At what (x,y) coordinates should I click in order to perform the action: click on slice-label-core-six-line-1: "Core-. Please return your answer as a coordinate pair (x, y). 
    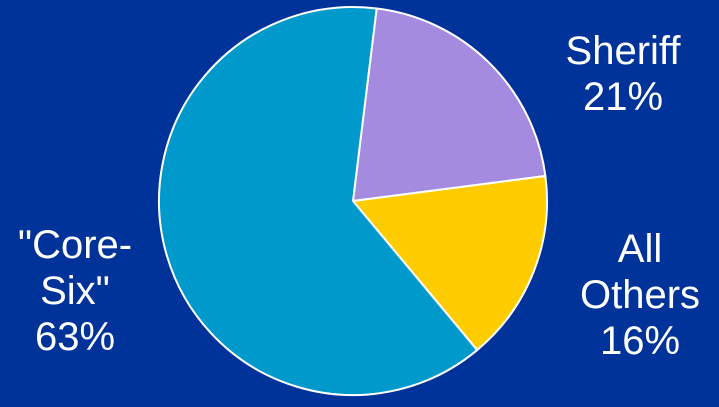
    Looking at the image, I should click on (75, 245).